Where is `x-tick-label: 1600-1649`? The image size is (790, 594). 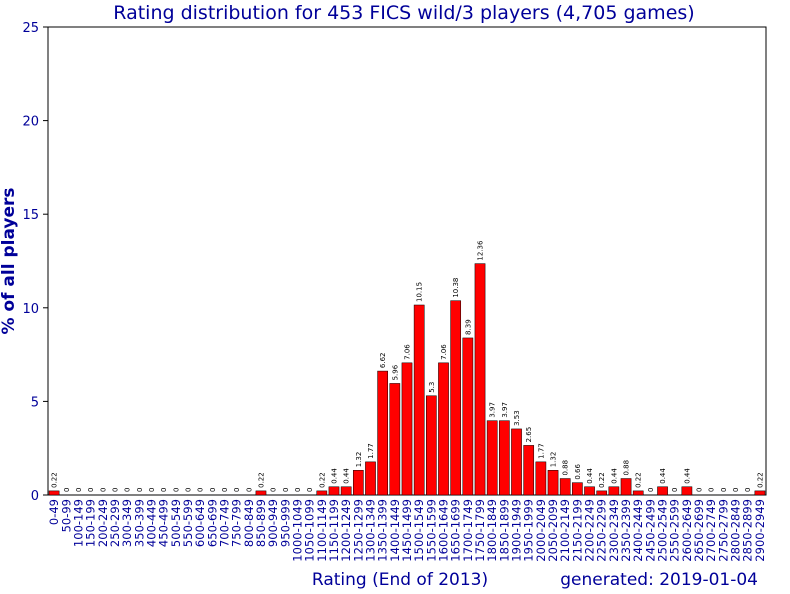 x-tick-label: 1600-1649 is located at coordinates (444, 530).